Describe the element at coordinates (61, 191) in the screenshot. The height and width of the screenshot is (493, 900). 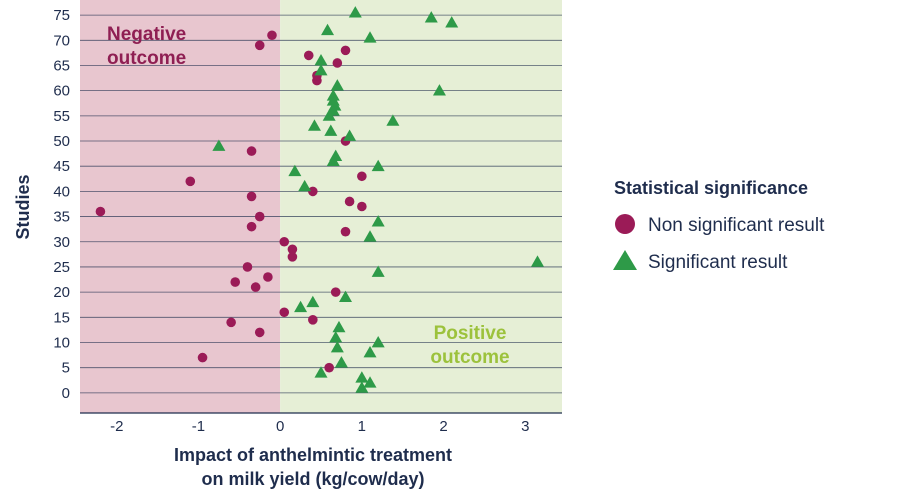
I see `y-tick-label: 40` at that location.